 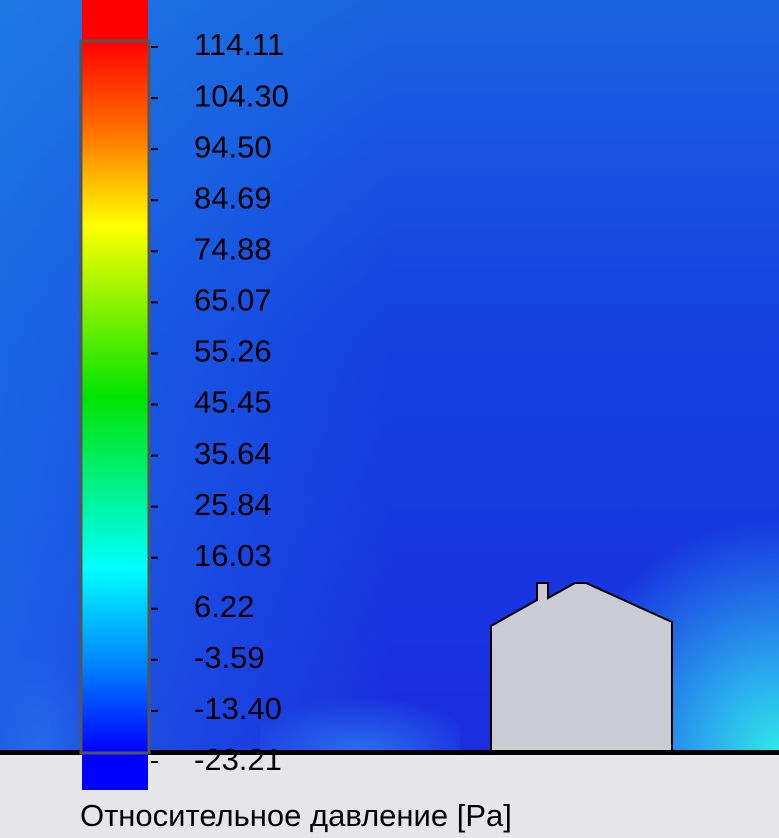 I want to click on tick-label: 16.03, so click(x=233, y=555).